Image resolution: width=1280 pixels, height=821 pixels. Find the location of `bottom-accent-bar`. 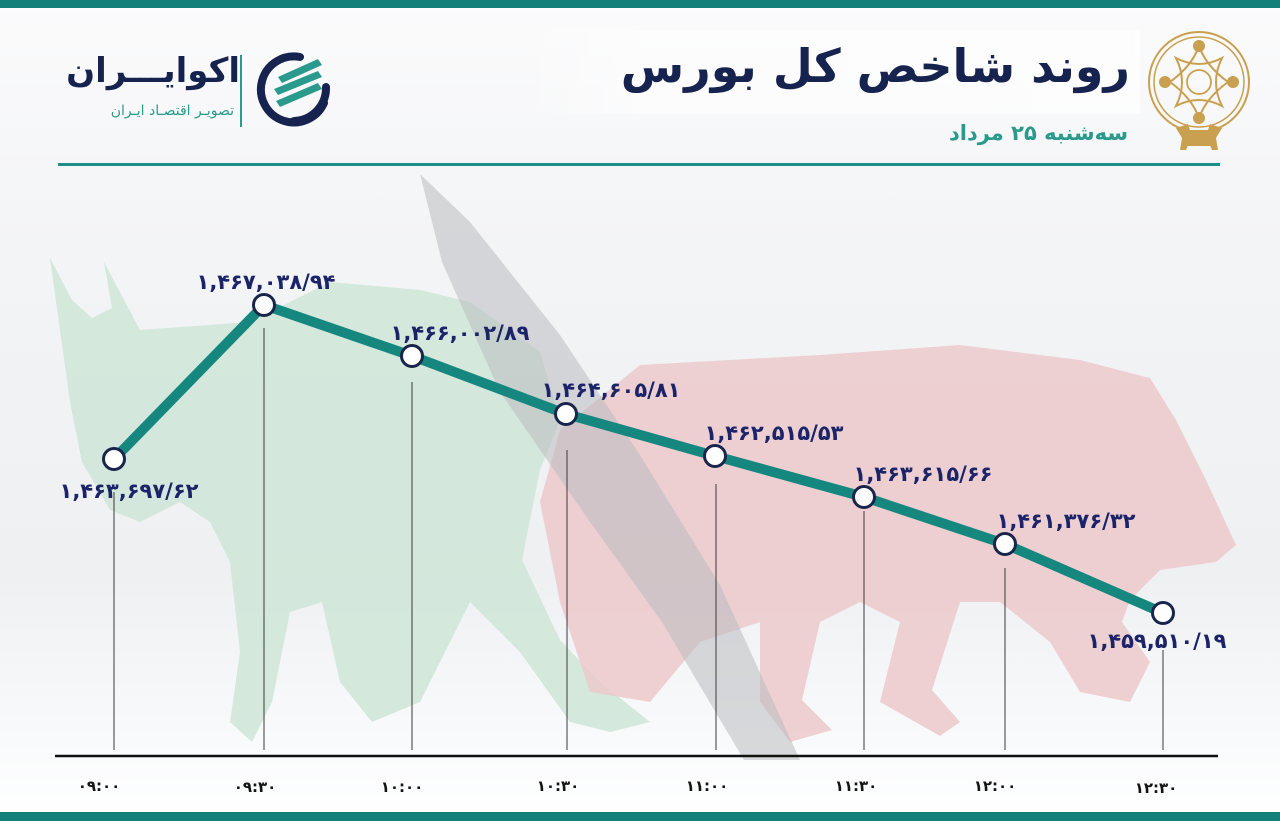

bottom-accent-bar is located at coordinates (640, 816).